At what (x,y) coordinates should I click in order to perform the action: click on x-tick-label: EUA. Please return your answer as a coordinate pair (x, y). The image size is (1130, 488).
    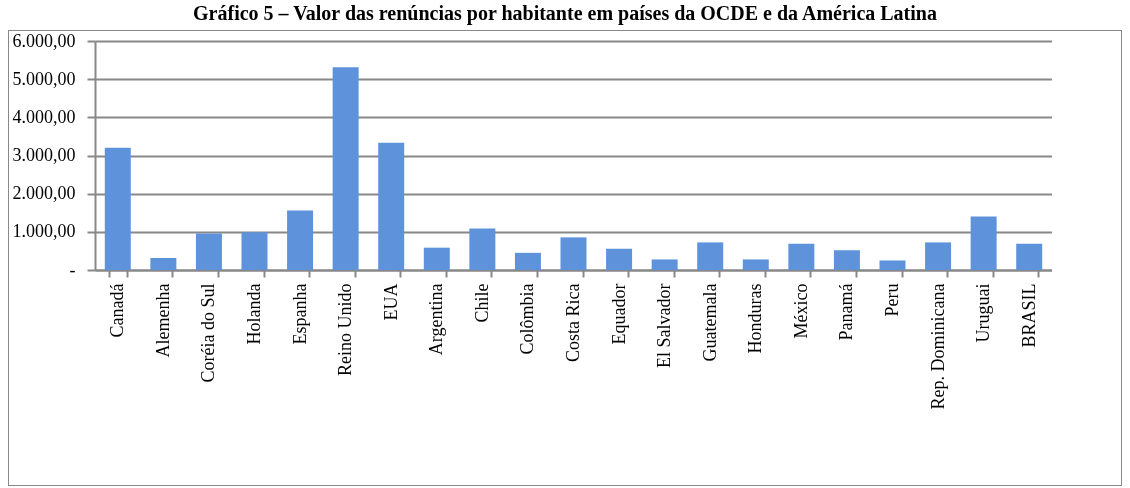
    Looking at the image, I should click on (390, 302).